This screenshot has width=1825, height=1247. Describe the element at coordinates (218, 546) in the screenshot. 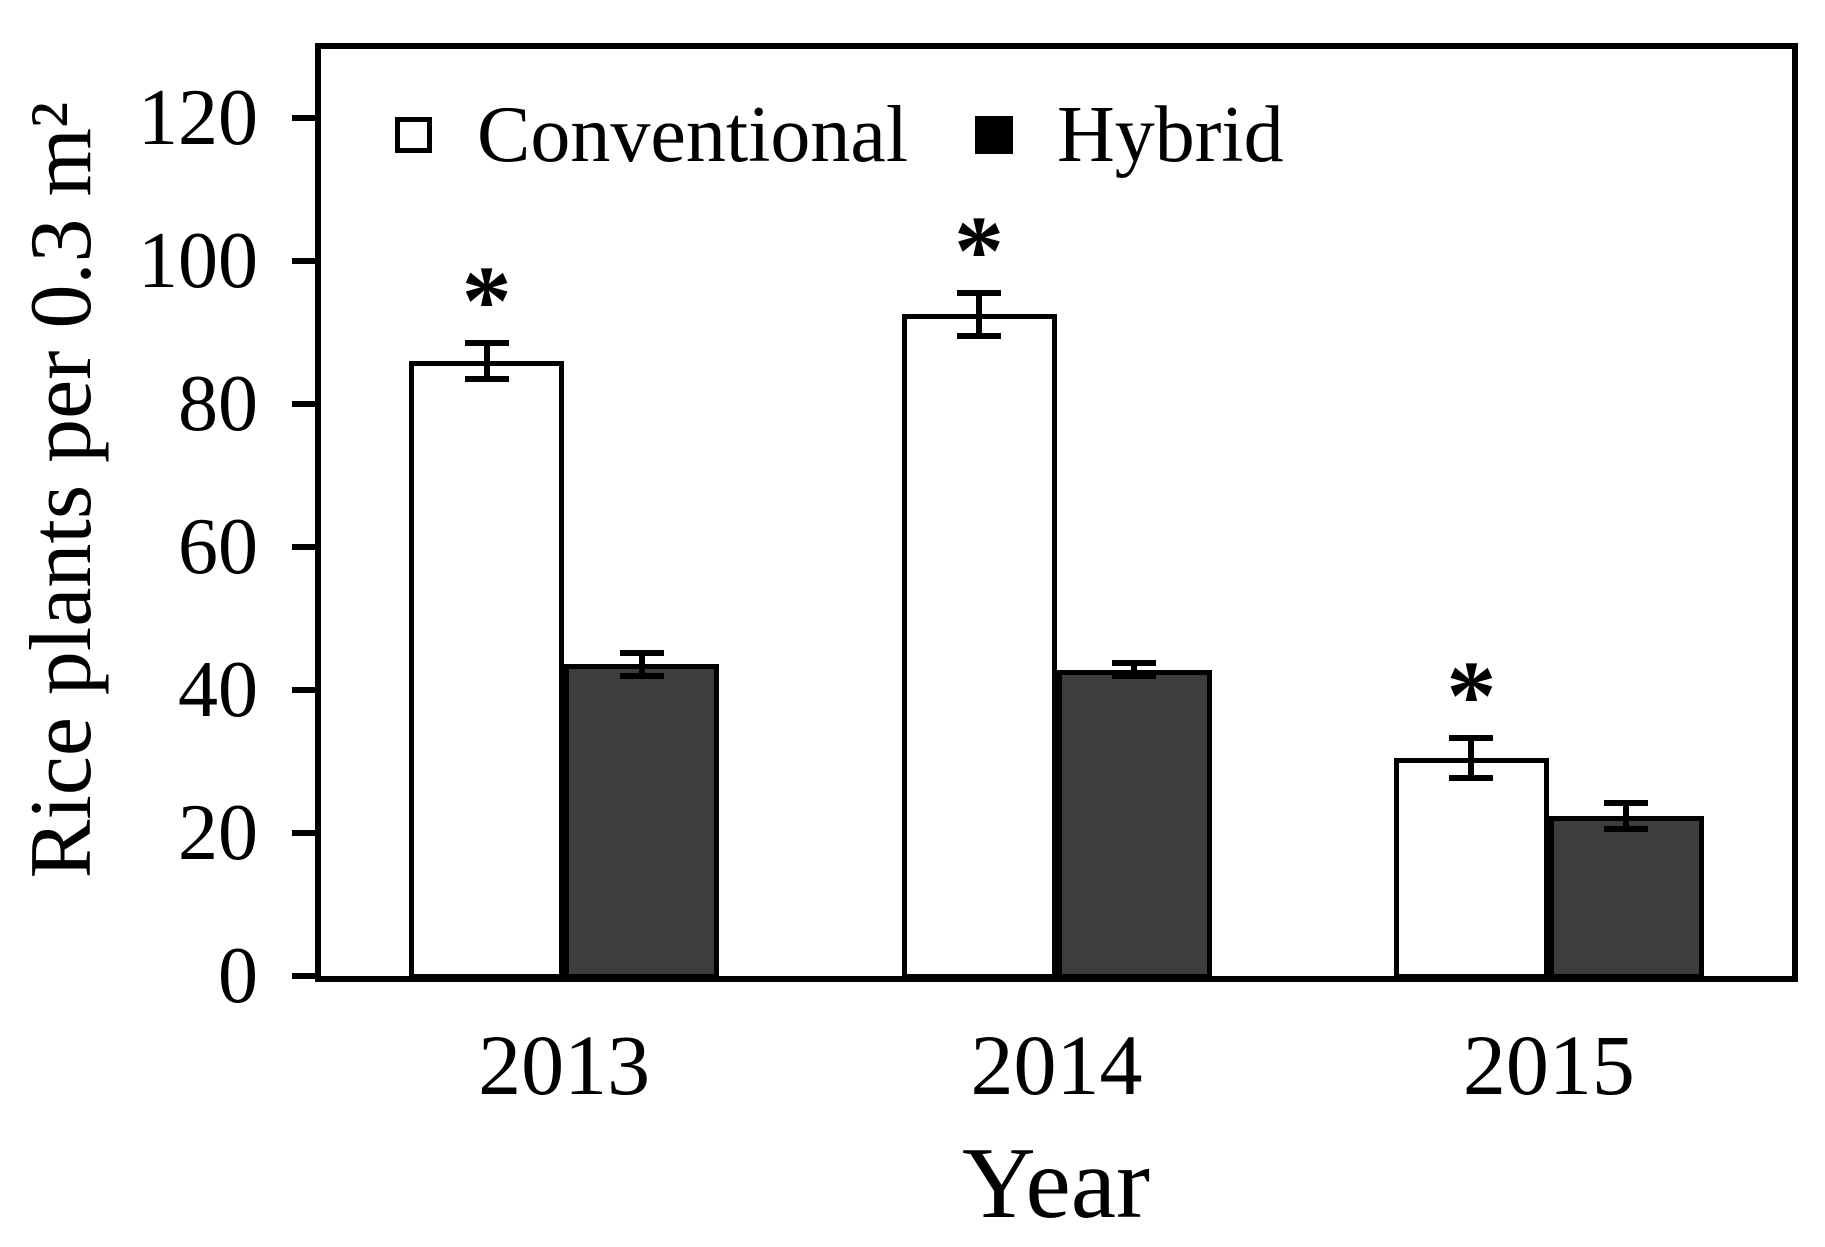

I see `y-tick-label: 60` at that location.